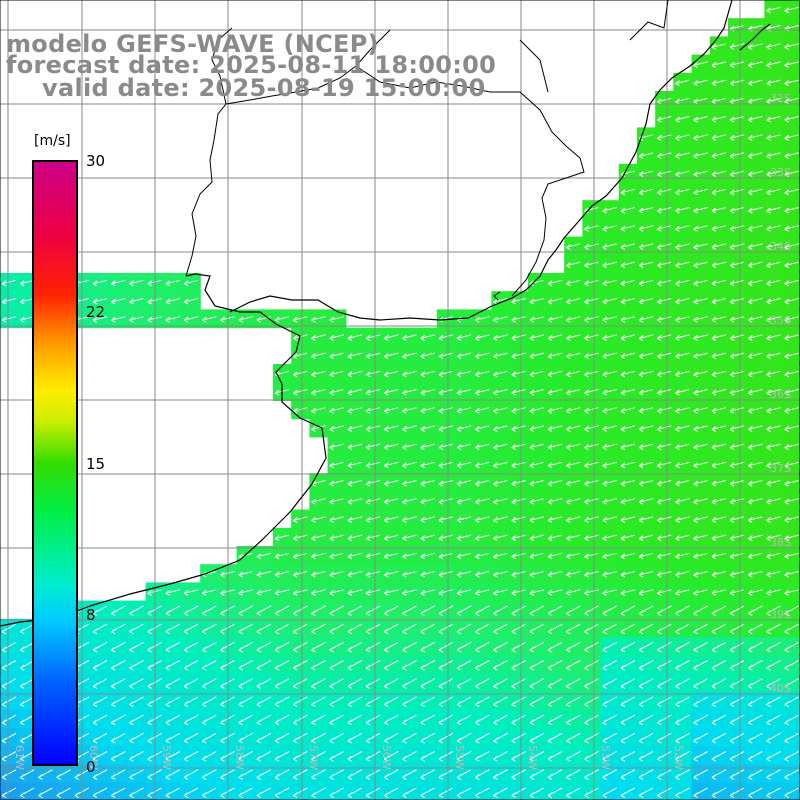  What do you see at coordinates (96, 464) in the screenshot?
I see `colorbar-tick-15: 15` at bounding box center [96, 464].